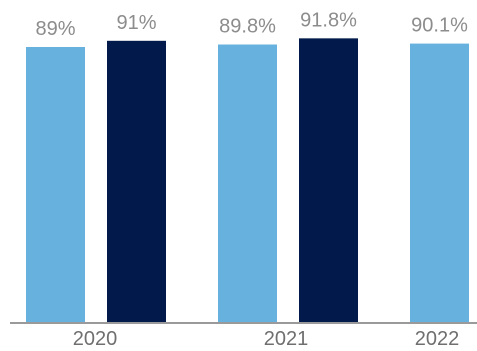 This screenshot has width=477, height=351. I want to click on value-label-4: 90.1%, so click(439, 26).